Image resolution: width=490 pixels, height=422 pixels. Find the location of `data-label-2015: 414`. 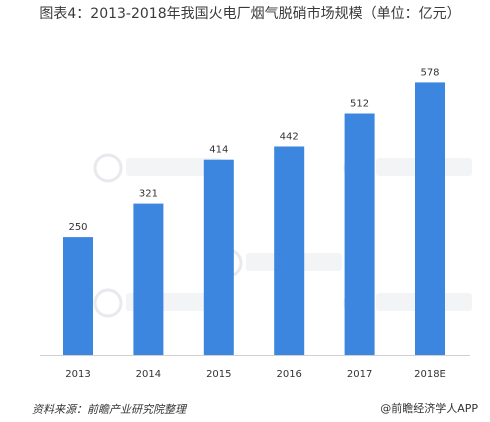

data-label-2015: 414 is located at coordinates (218, 150).